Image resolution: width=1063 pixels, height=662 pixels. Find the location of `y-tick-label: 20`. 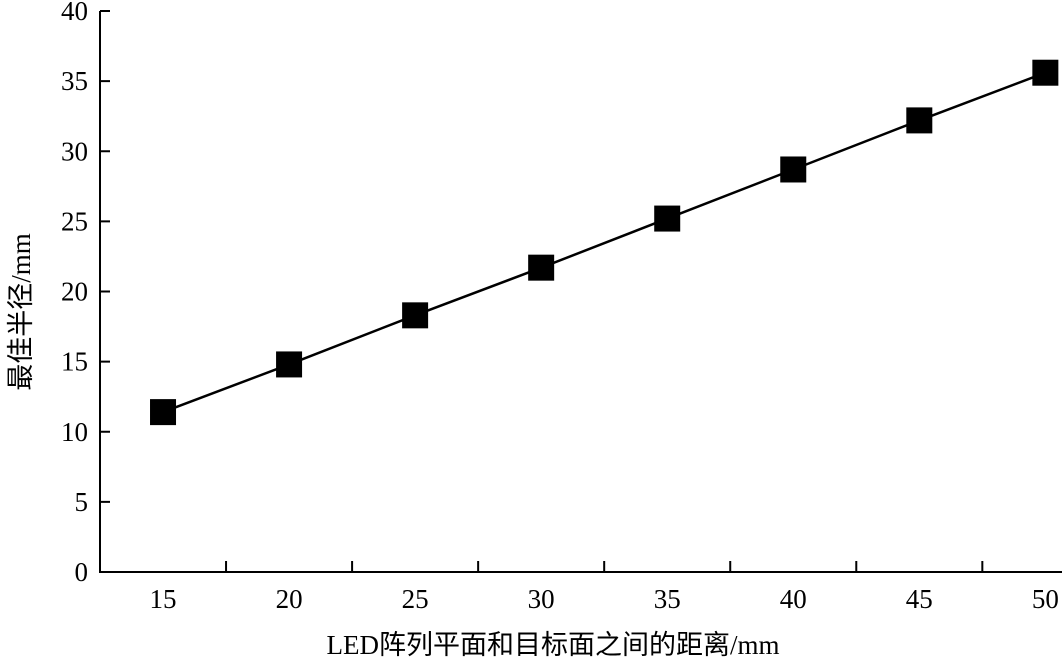

y-tick-label: 20 is located at coordinates (74, 292).